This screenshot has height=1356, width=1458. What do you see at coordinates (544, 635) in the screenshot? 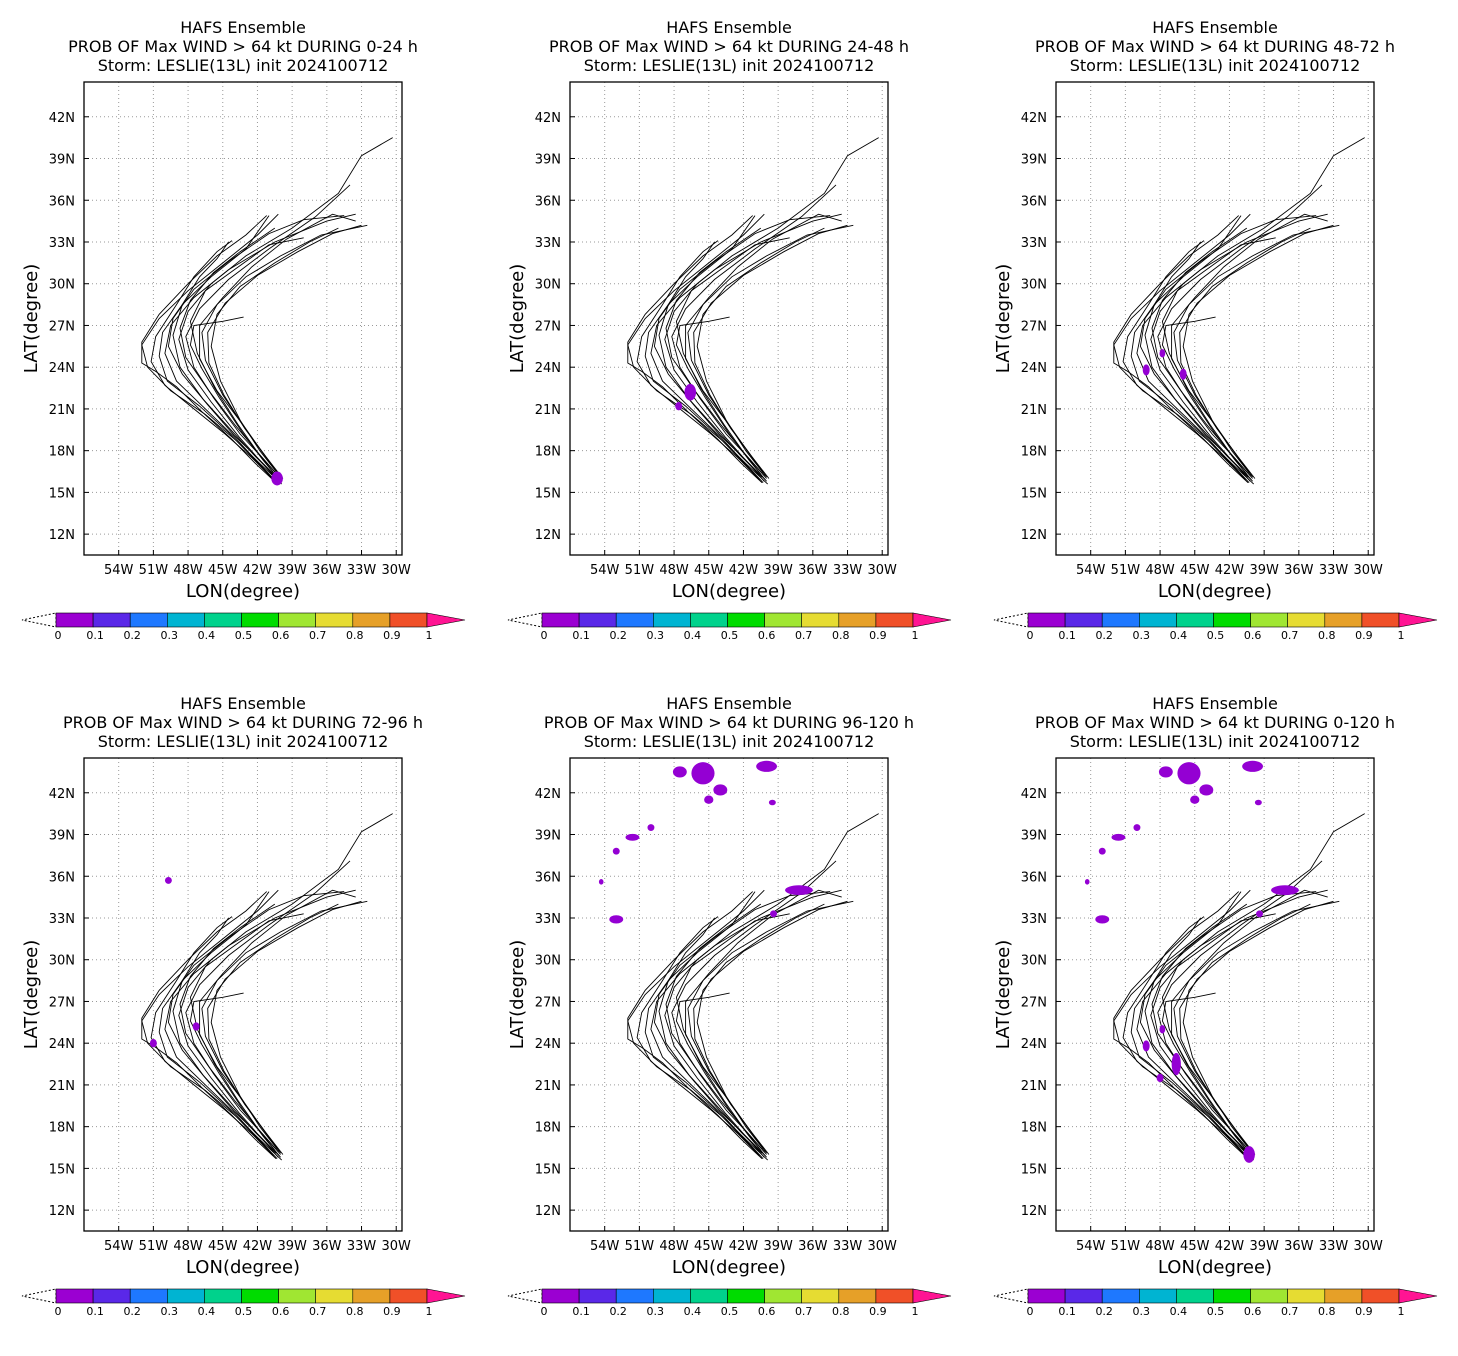
I see `colorbar-label: 0` at bounding box center [544, 635].